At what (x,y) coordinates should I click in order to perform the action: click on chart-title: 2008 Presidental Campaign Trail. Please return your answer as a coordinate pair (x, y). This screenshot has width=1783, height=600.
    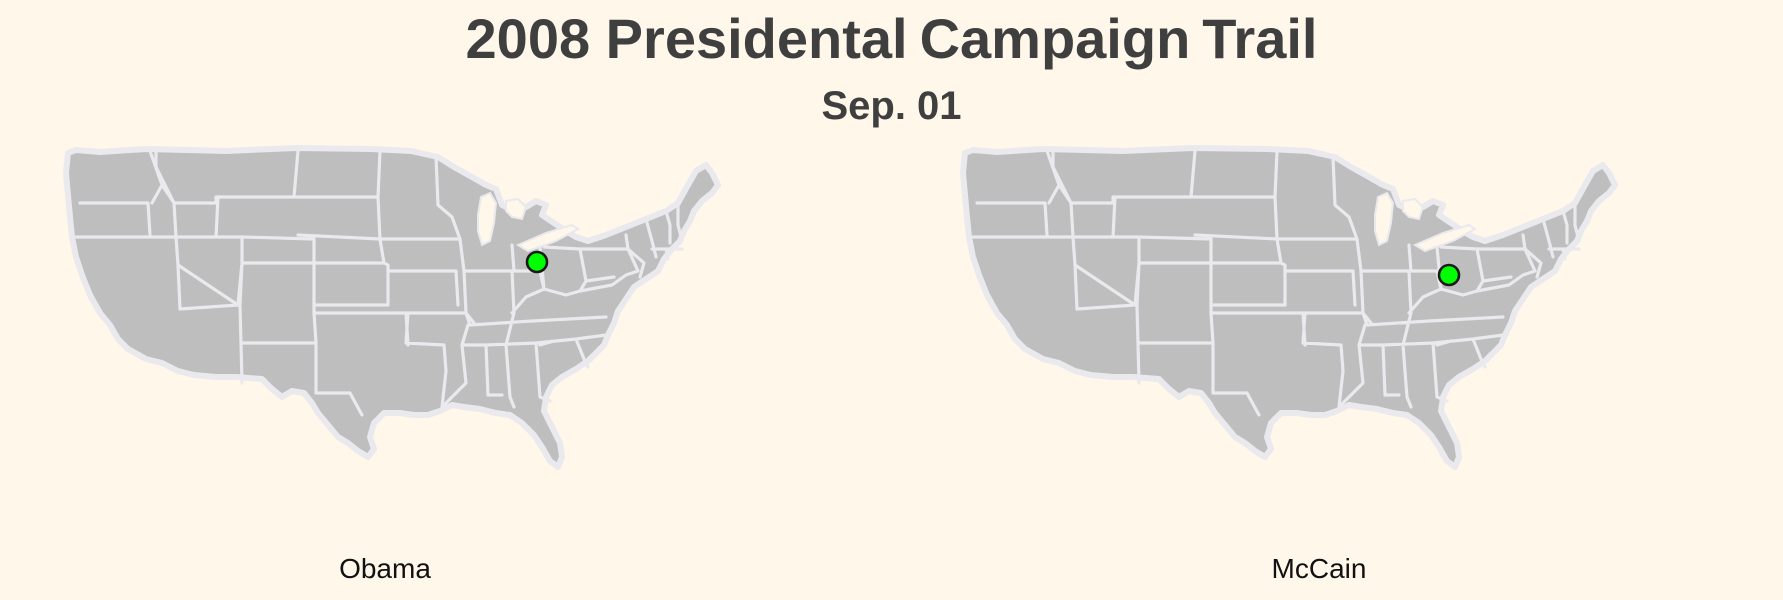
    Looking at the image, I should click on (891, 39).